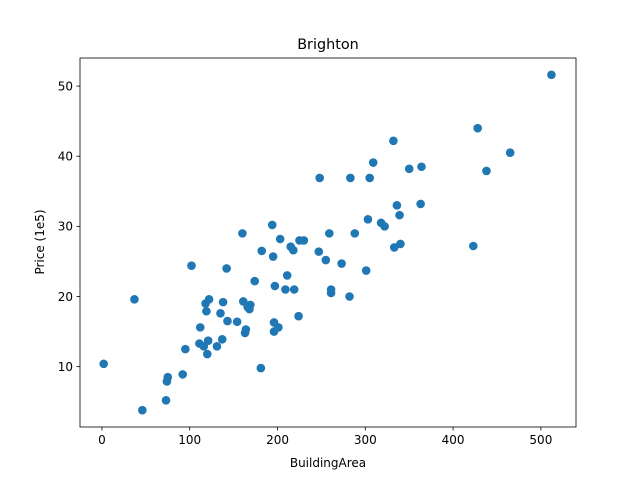  What do you see at coordinates (540, 440) in the screenshot?
I see `x-tick-label: 500` at bounding box center [540, 440].